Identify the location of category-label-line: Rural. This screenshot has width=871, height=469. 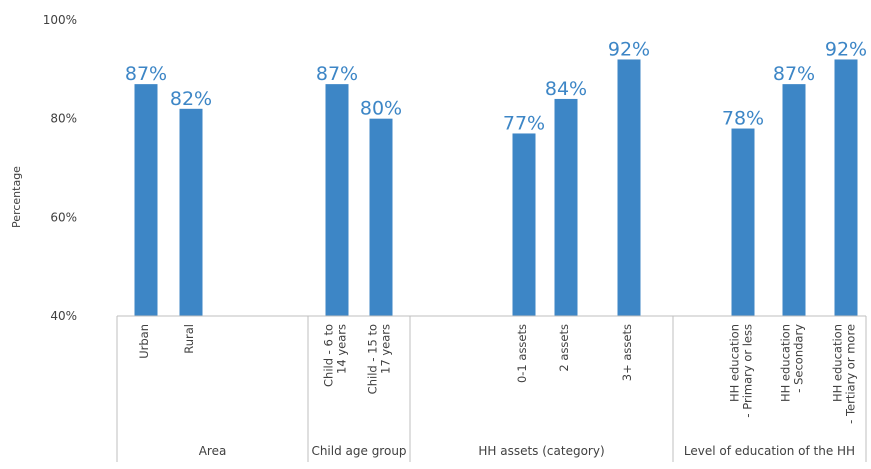
(189, 339).